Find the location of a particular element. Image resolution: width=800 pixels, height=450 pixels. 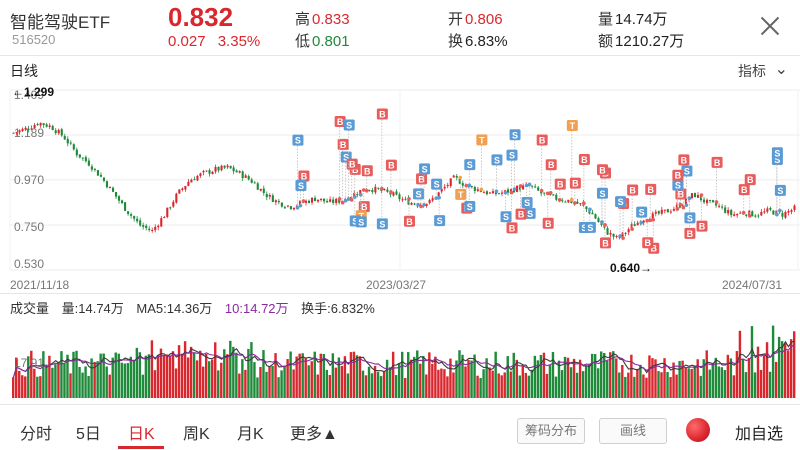

chip-distribution-button: 筹码分布 is located at coordinates (551, 431).